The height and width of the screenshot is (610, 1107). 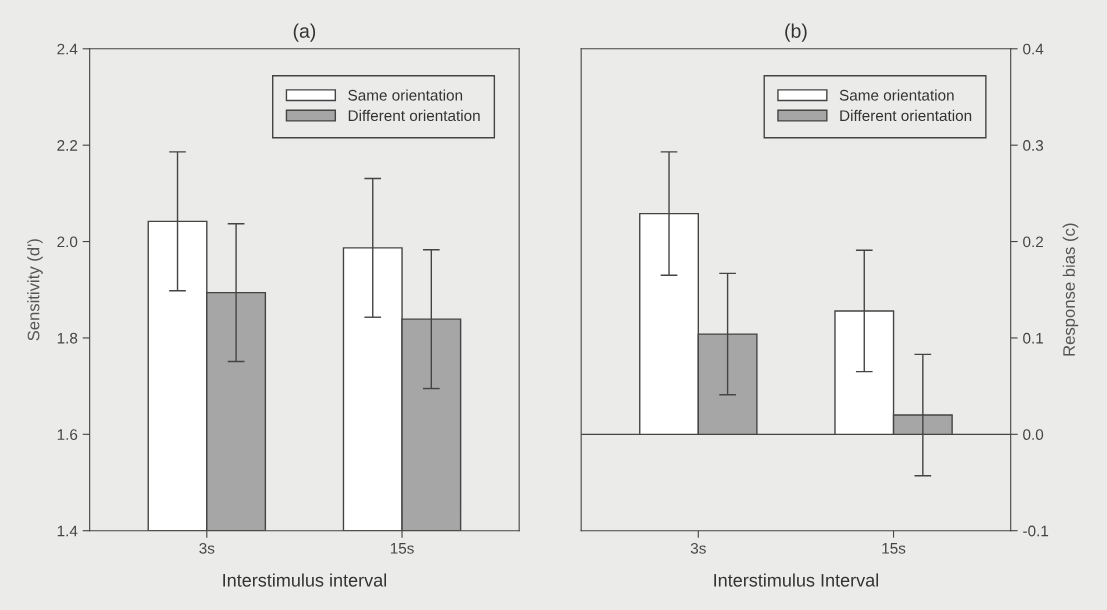 What do you see at coordinates (1033, 338) in the screenshot?
I see `y-tick-label: 0.1` at bounding box center [1033, 338].